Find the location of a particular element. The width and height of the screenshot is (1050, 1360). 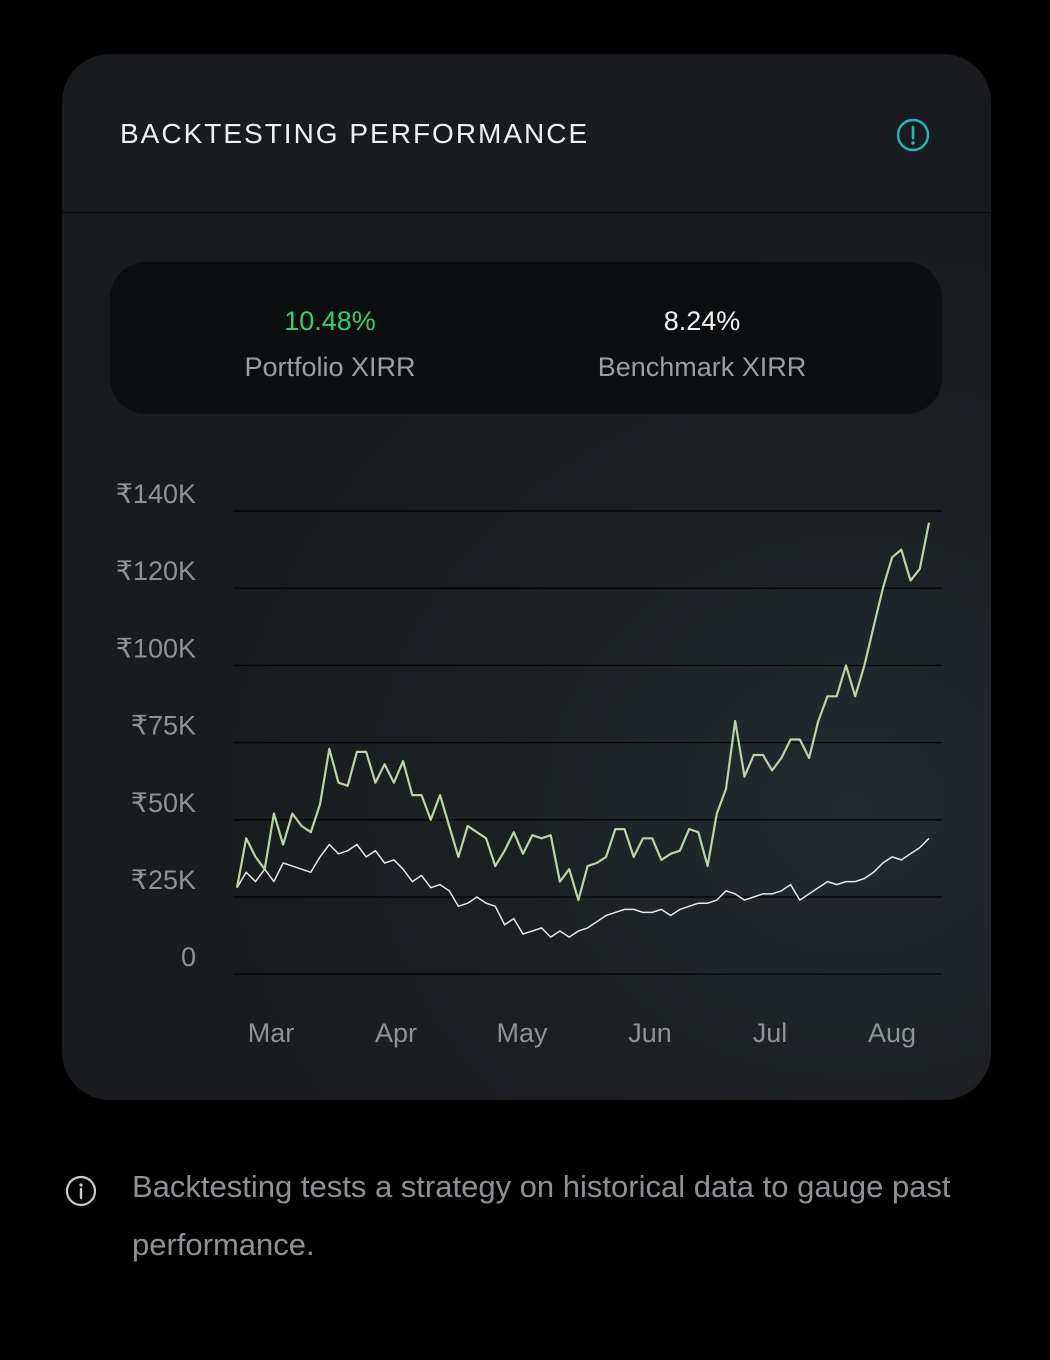

portfolio-xirr: 10.48% Portfolio XIRR is located at coordinates (330, 344).